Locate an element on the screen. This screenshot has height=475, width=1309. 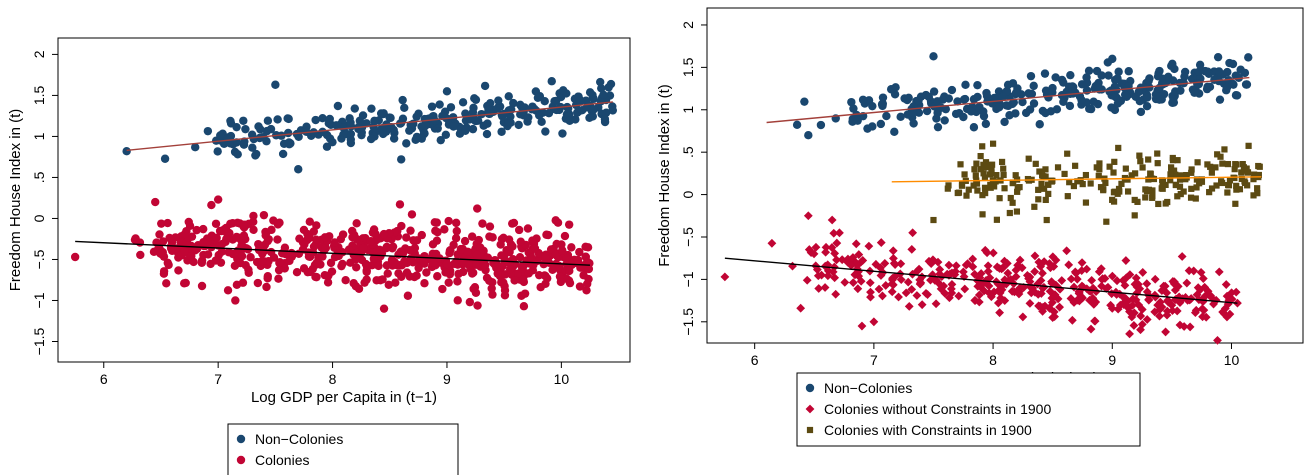
y-tick-label: −.5 is located at coordinates (688, 237).